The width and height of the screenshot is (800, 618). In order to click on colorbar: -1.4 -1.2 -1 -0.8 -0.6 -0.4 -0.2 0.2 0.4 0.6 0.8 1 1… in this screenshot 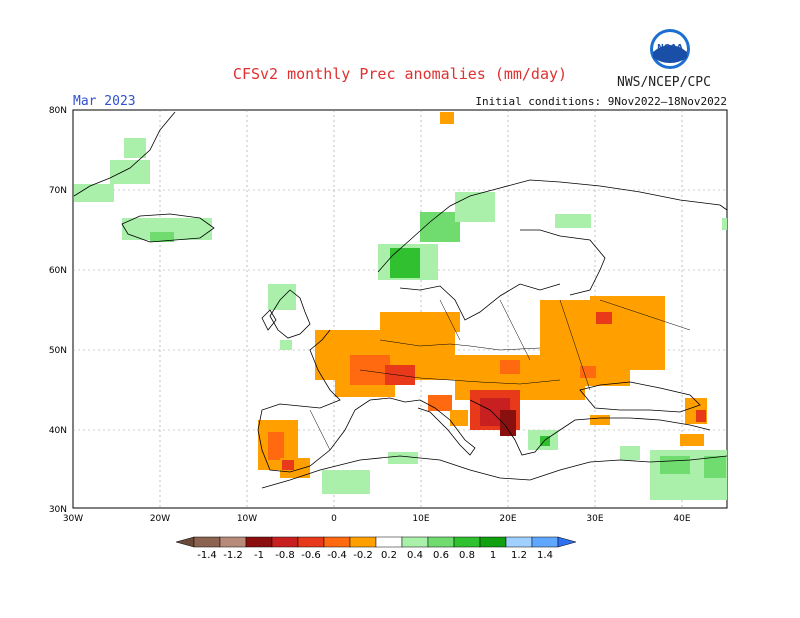, I will do `click(376, 548)`.